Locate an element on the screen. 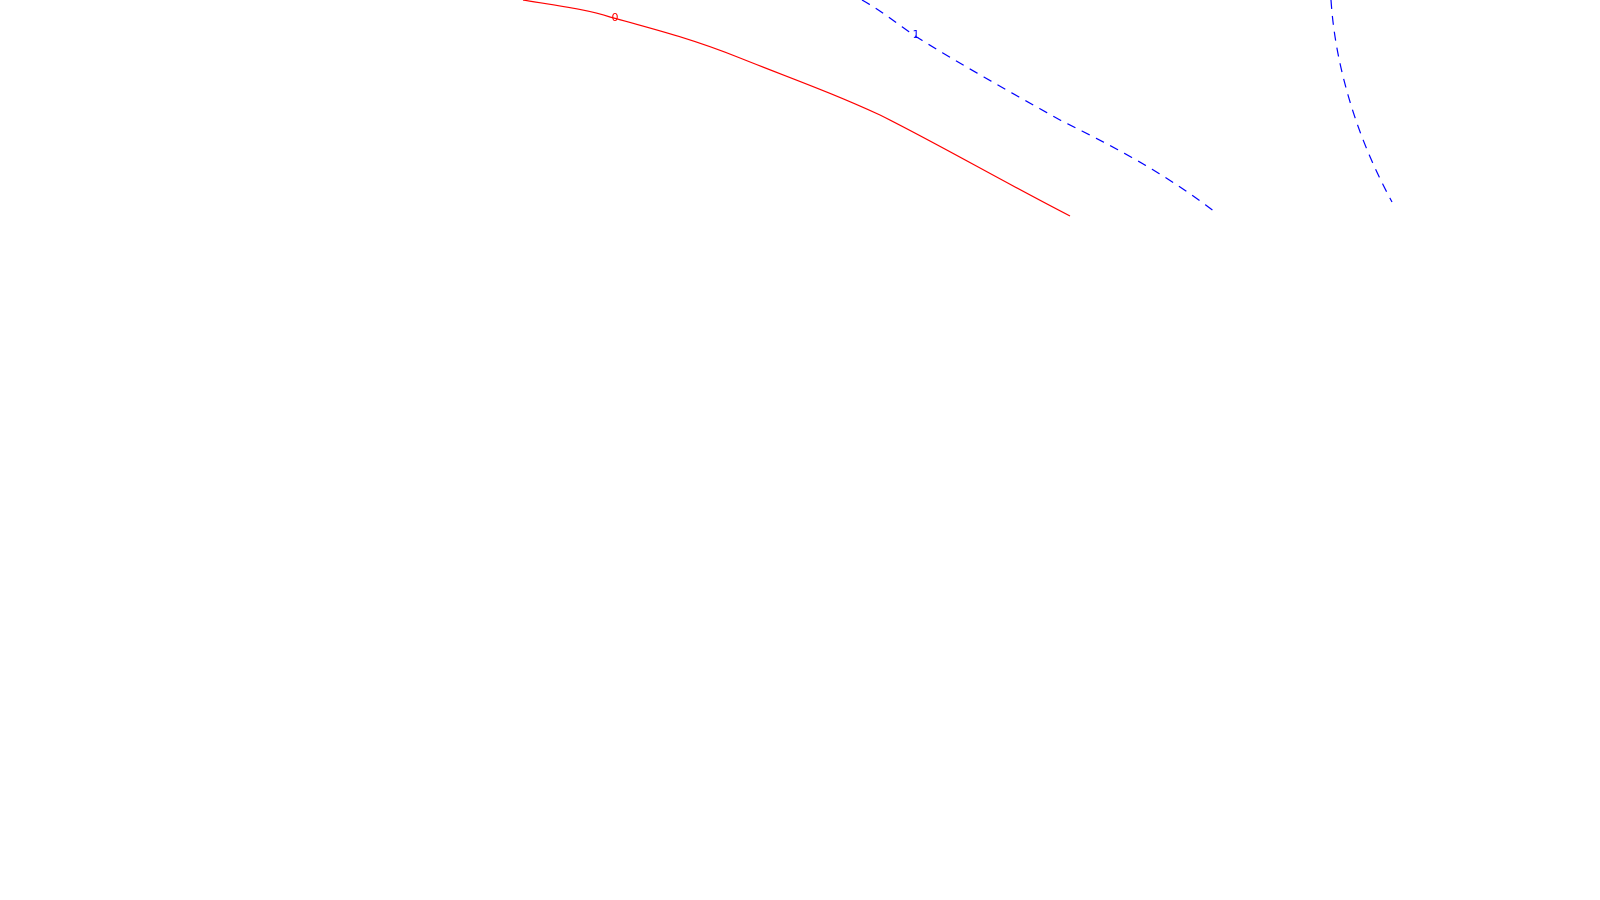  contour-label-level-0: 0 is located at coordinates (615, 17).